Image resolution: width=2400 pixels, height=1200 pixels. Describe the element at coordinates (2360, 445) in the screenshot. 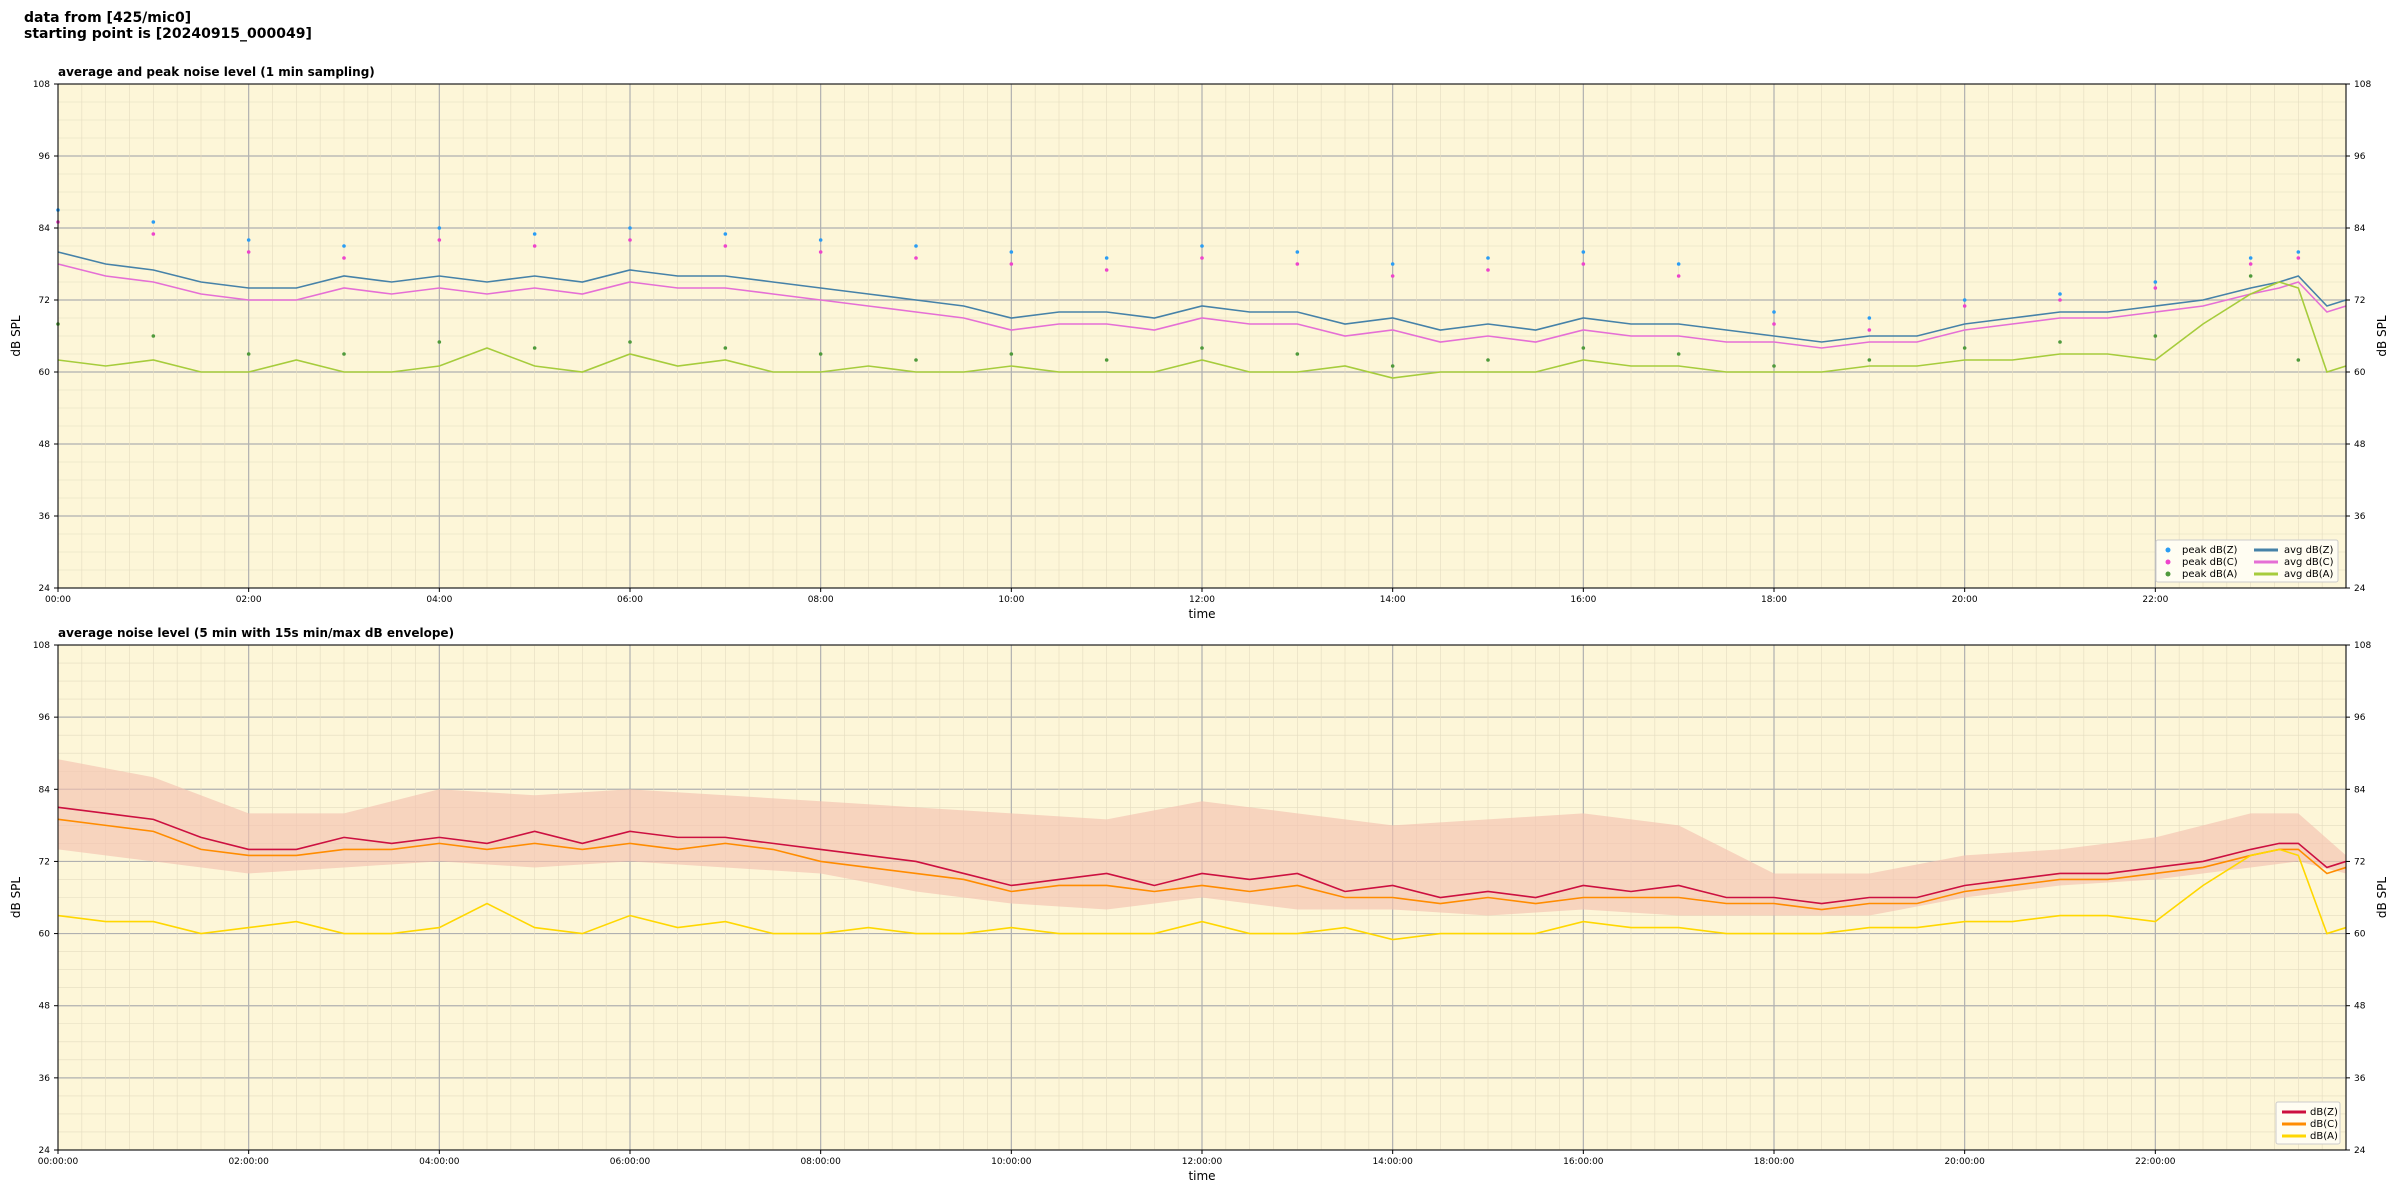

I see `ytick-label-right: 48` at that location.